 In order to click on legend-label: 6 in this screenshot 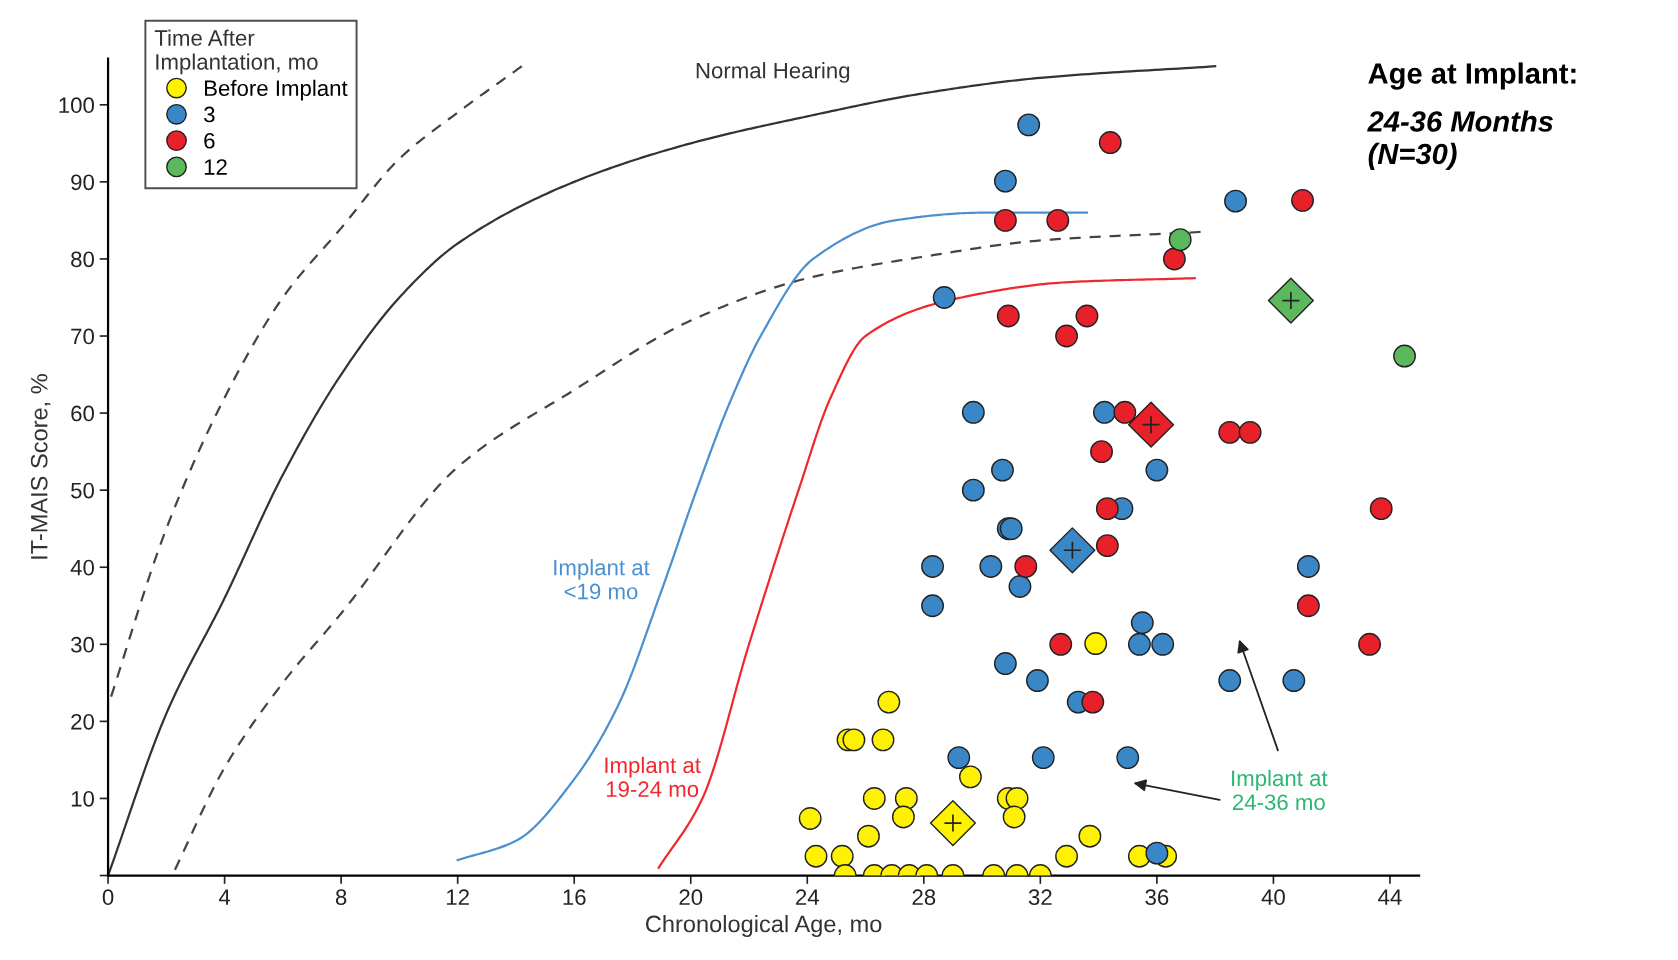, I will do `click(209, 140)`.